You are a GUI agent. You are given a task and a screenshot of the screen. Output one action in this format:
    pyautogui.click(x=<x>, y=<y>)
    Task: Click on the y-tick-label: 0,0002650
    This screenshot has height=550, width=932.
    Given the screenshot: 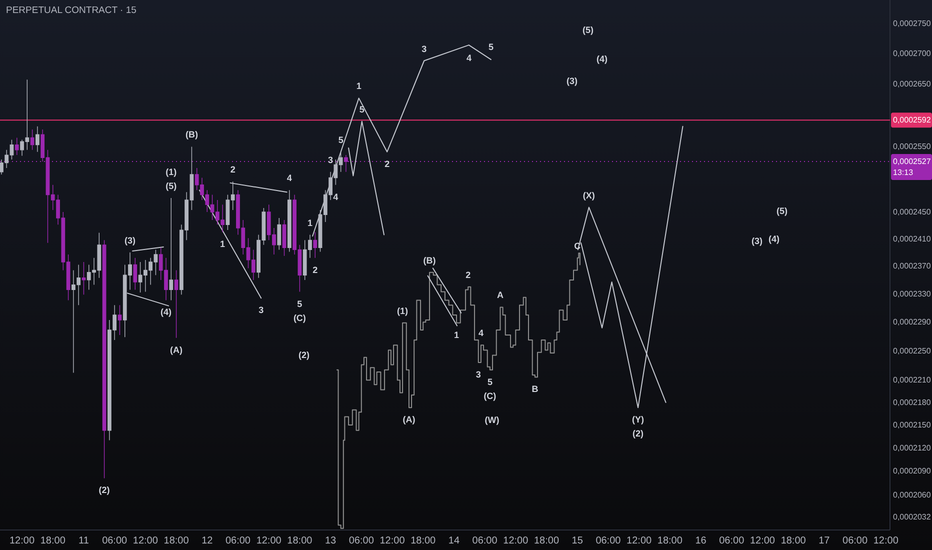 What is the action you would take?
    pyautogui.click(x=912, y=83)
    